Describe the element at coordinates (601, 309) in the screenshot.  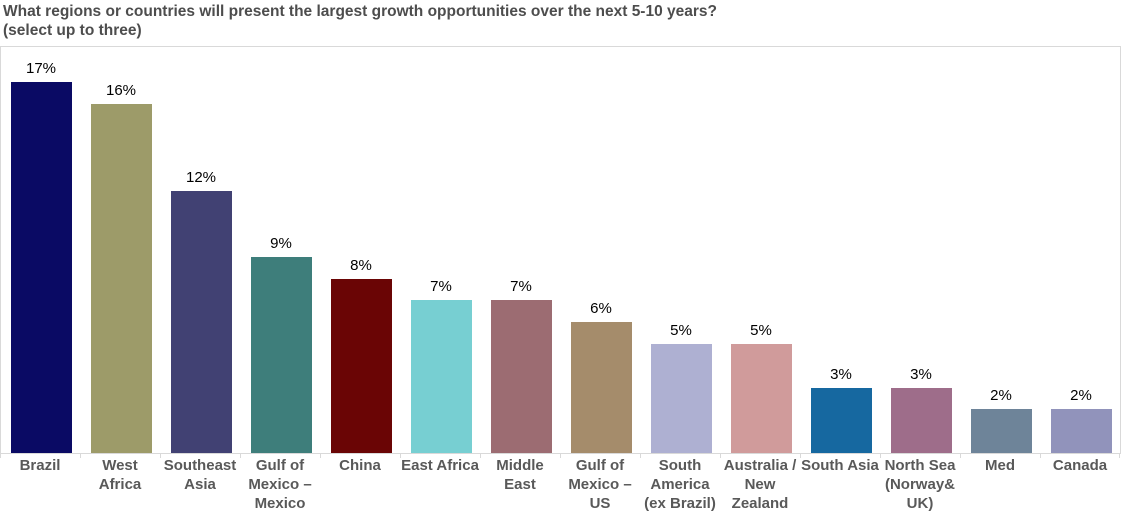
I see `bar-value-label: 6%` at that location.